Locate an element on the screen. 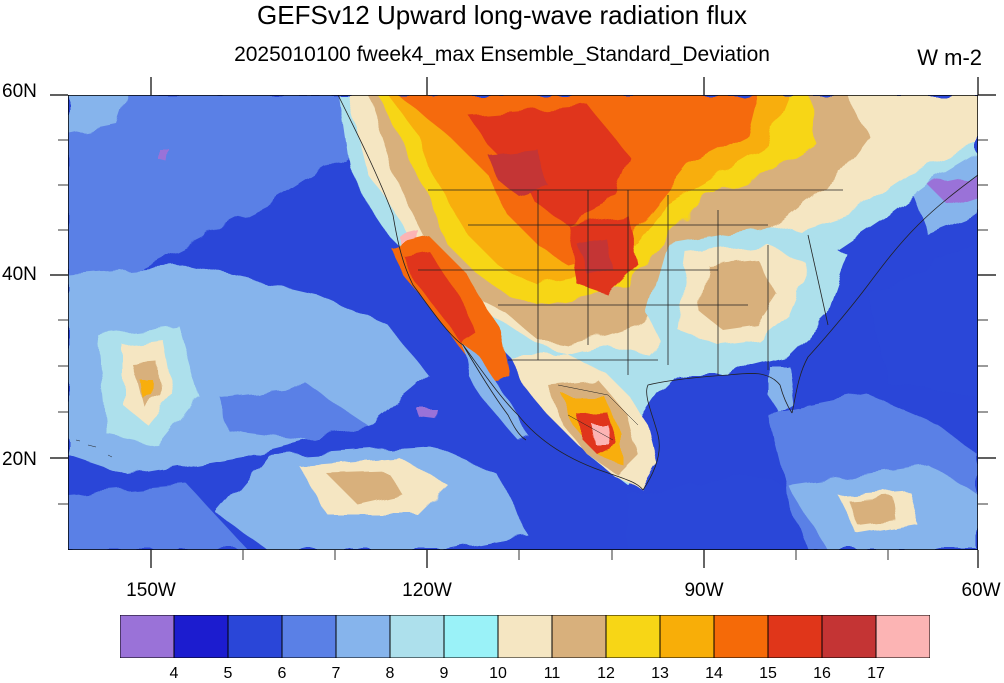 This screenshot has height=683, width=1004. colorbar-tick-label: 11 is located at coordinates (552, 673).